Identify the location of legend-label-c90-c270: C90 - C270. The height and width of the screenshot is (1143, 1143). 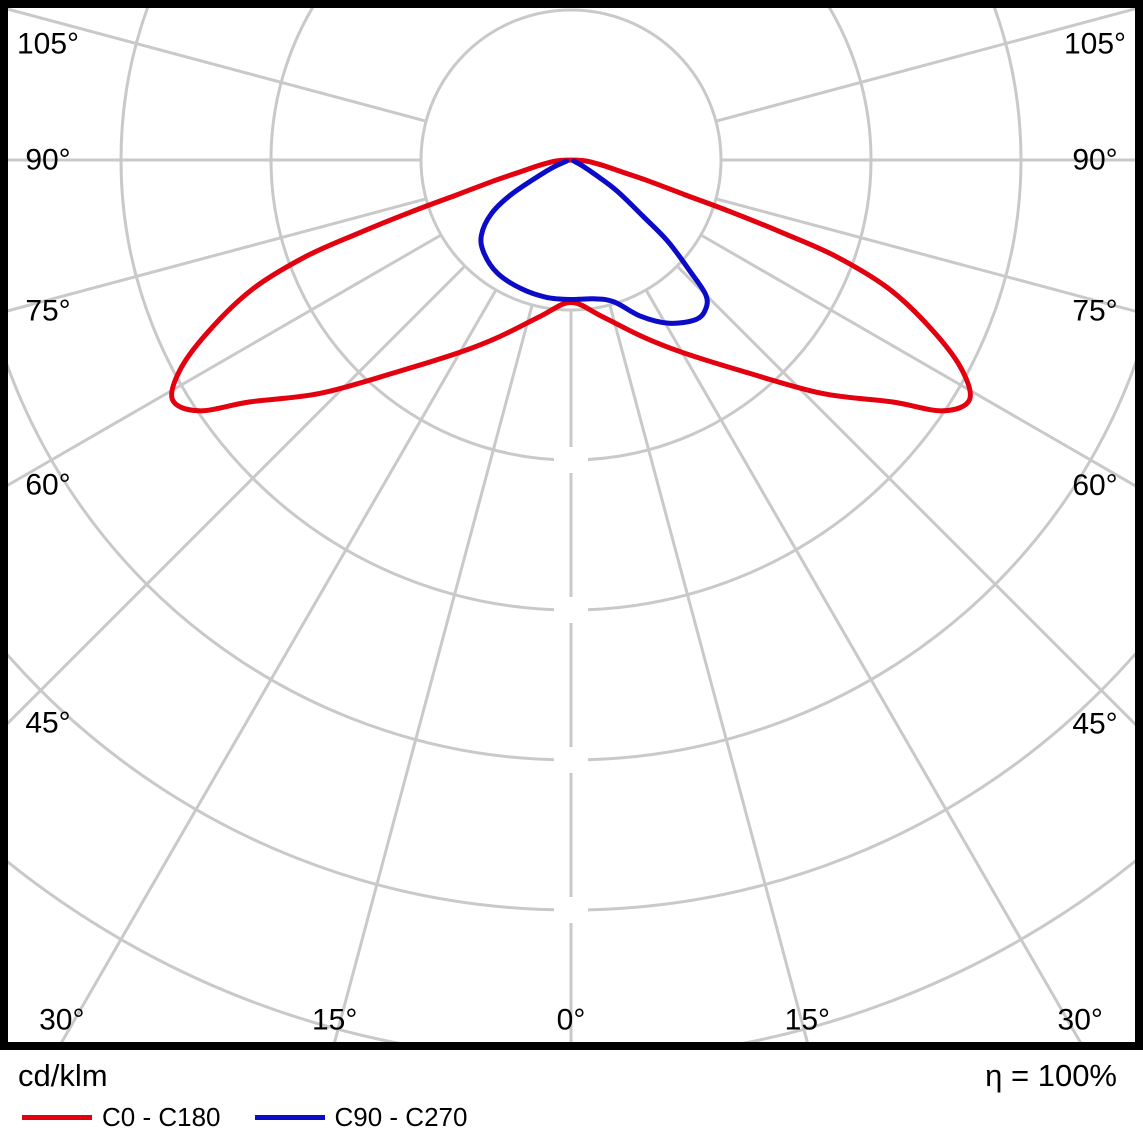
(401, 1117).